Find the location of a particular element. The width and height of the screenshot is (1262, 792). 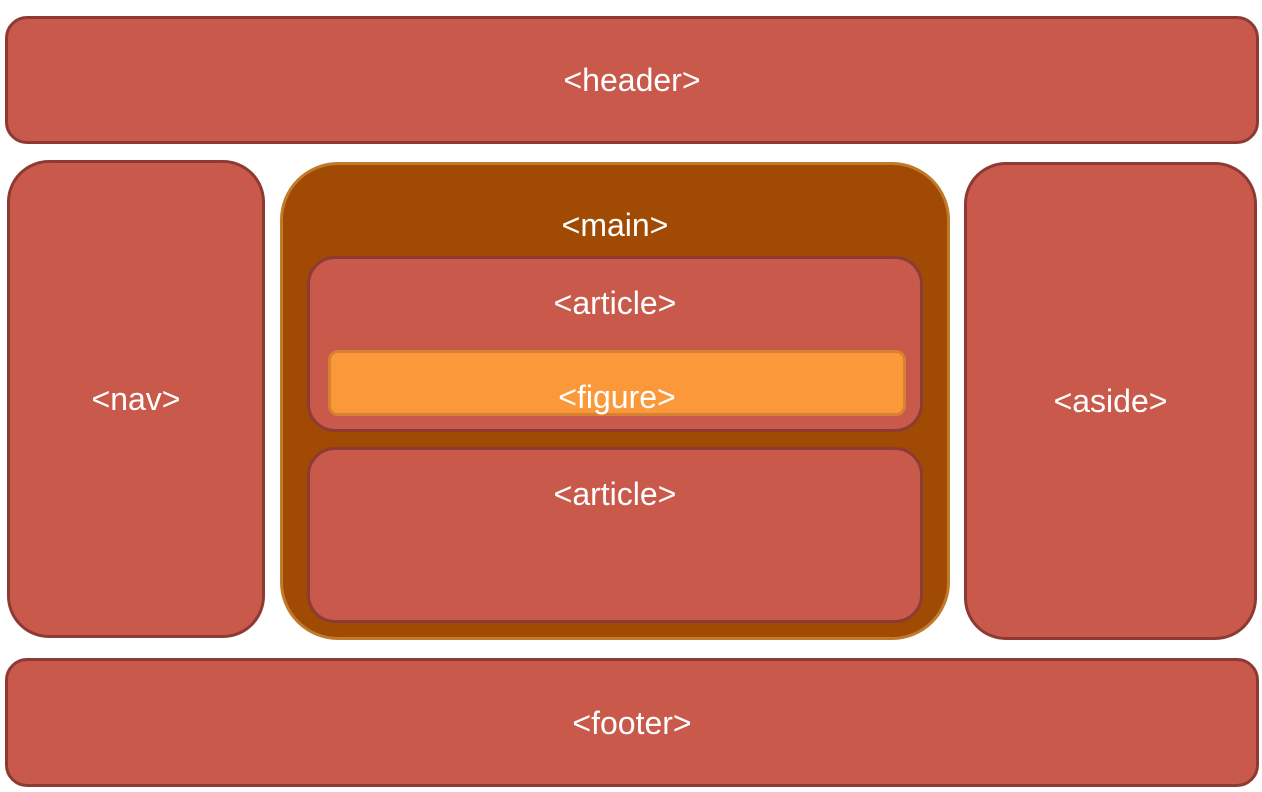

footer-label: <footer> is located at coordinates (632, 722).